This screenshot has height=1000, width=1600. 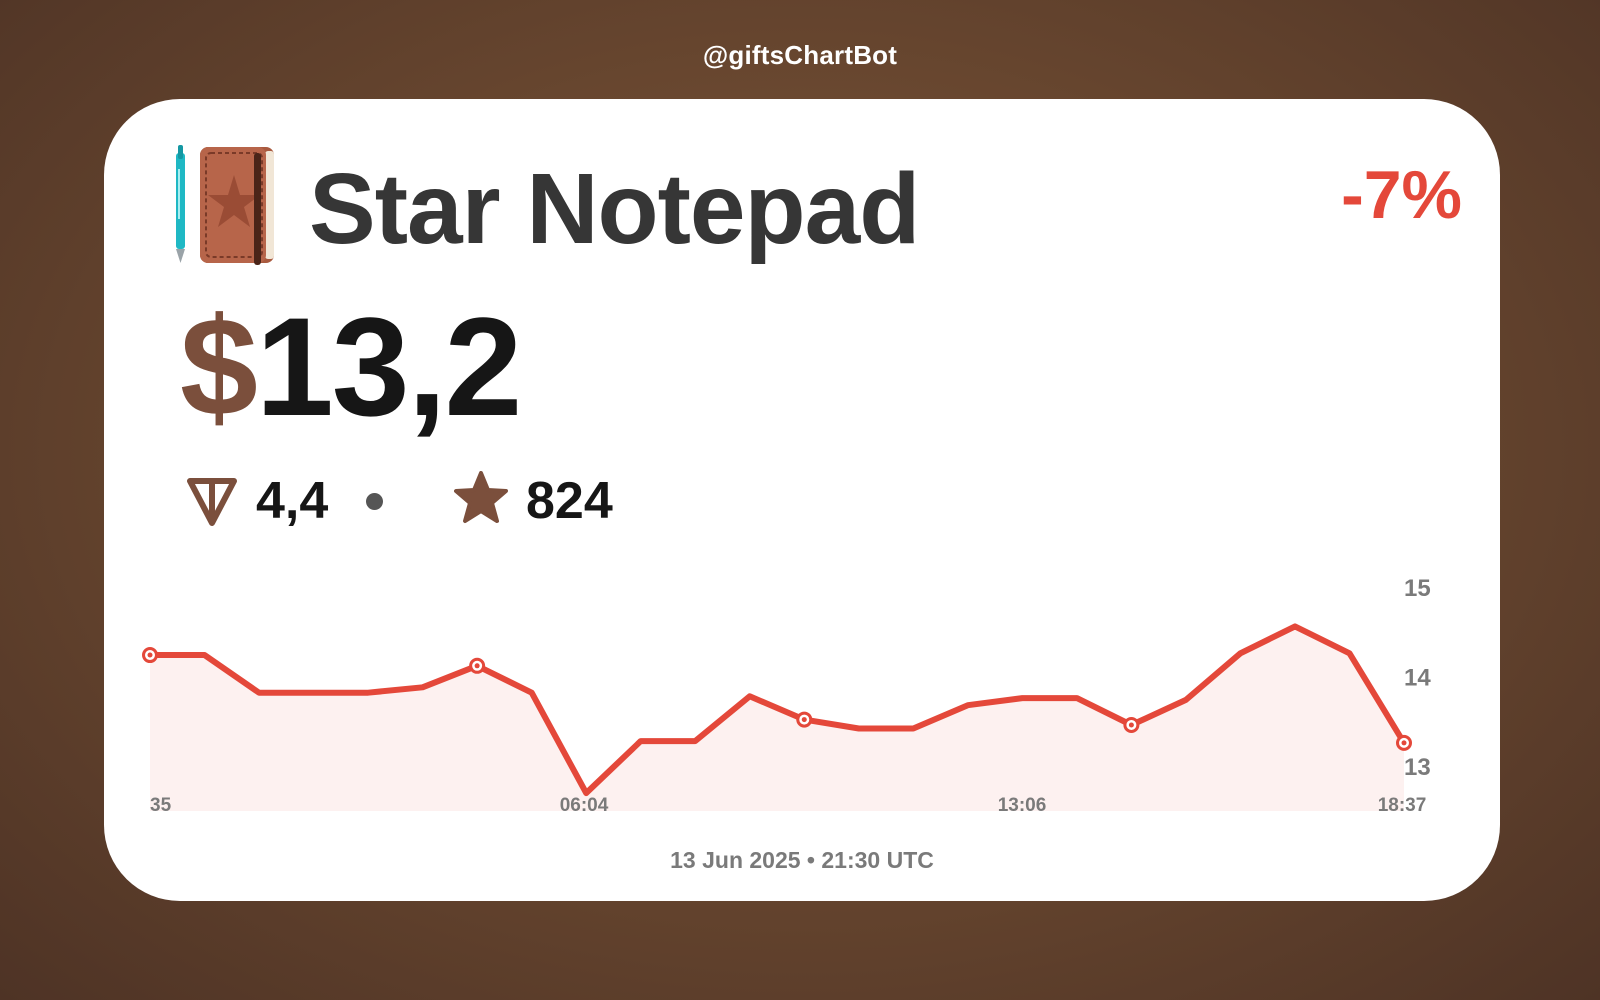 What do you see at coordinates (374, 501) in the screenshot?
I see `separator-dot` at bounding box center [374, 501].